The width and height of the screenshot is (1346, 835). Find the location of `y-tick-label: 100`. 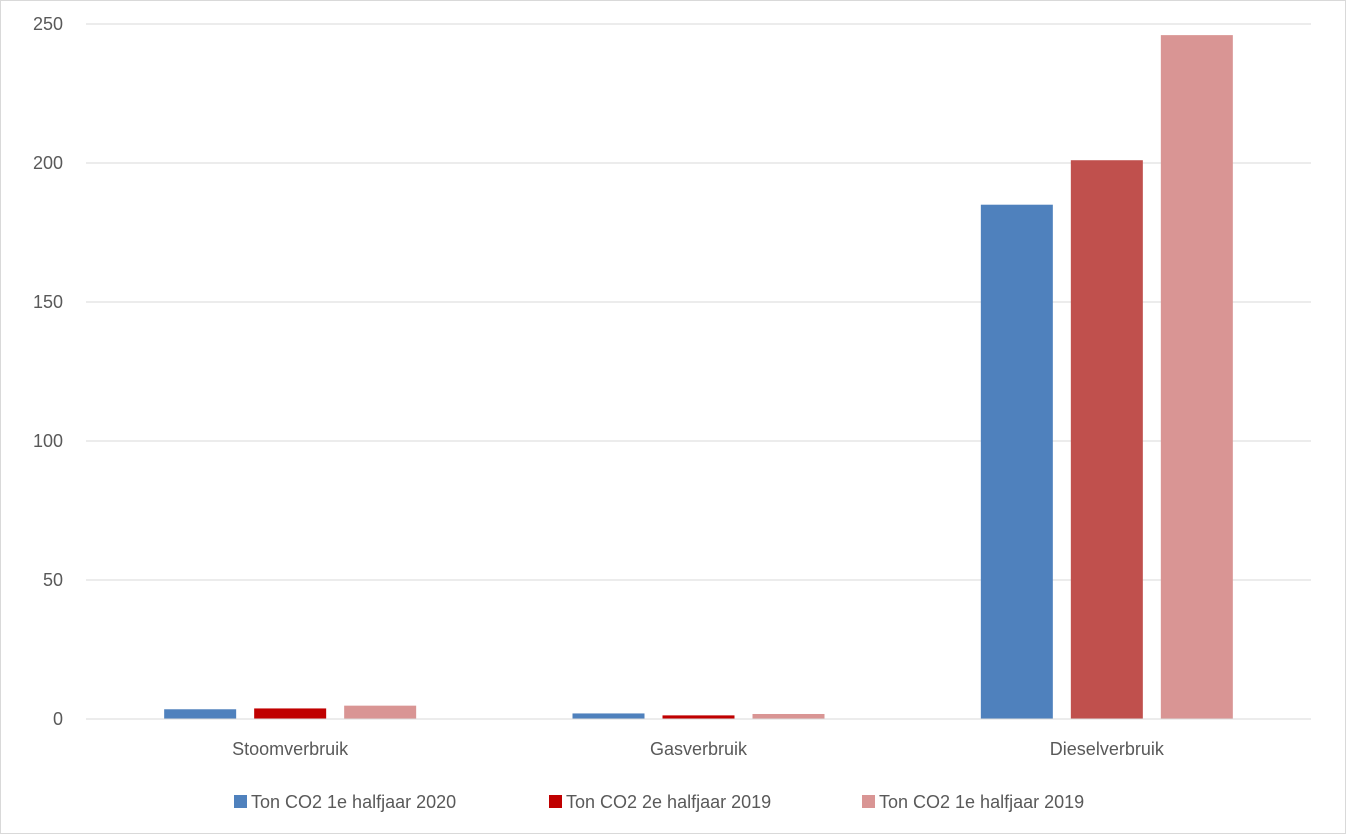

y-tick-label: 100 is located at coordinates (48, 441).